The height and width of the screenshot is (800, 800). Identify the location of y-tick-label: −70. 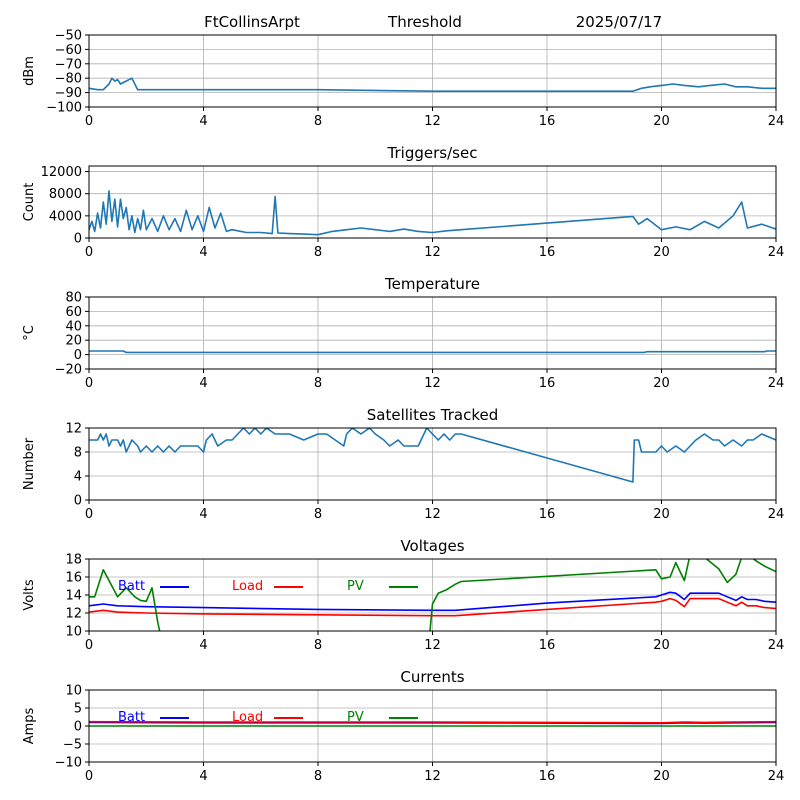
(68, 64).